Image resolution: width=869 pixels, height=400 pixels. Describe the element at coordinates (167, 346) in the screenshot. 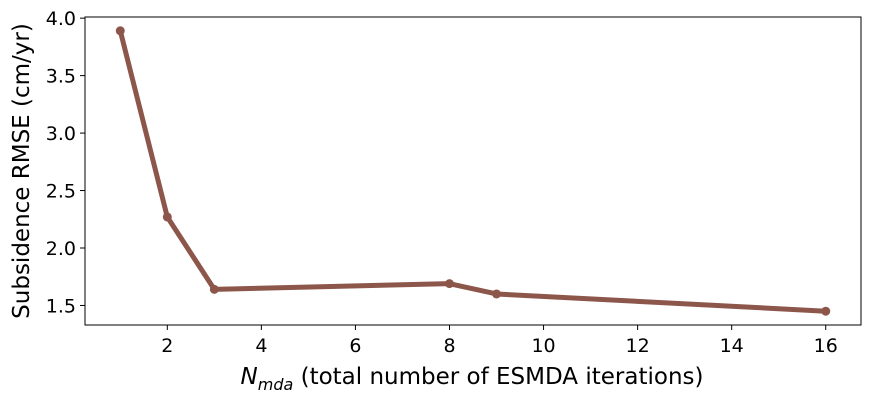

I see `x-tick-label: 2` at that location.